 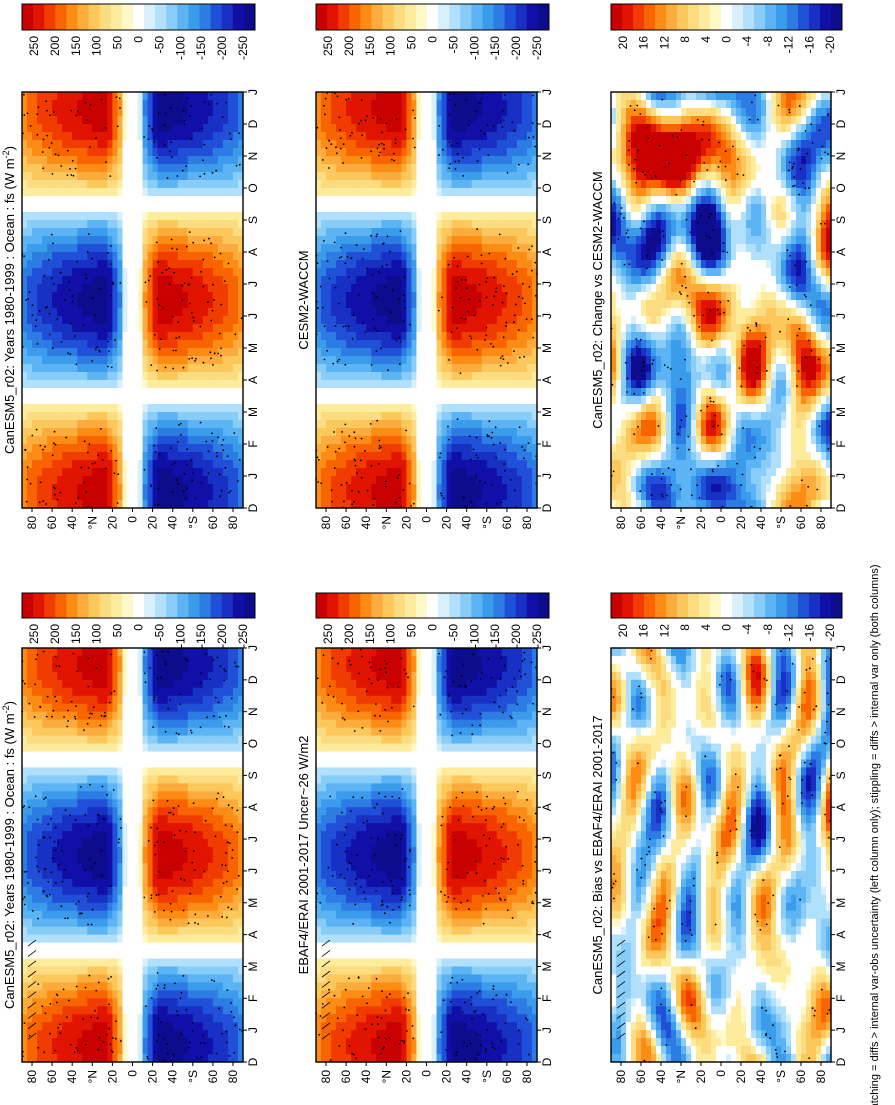 What do you see at coordinates (32, 943) in the screenshot?
I see `hatch-mark` at bounding box center [32, 943].